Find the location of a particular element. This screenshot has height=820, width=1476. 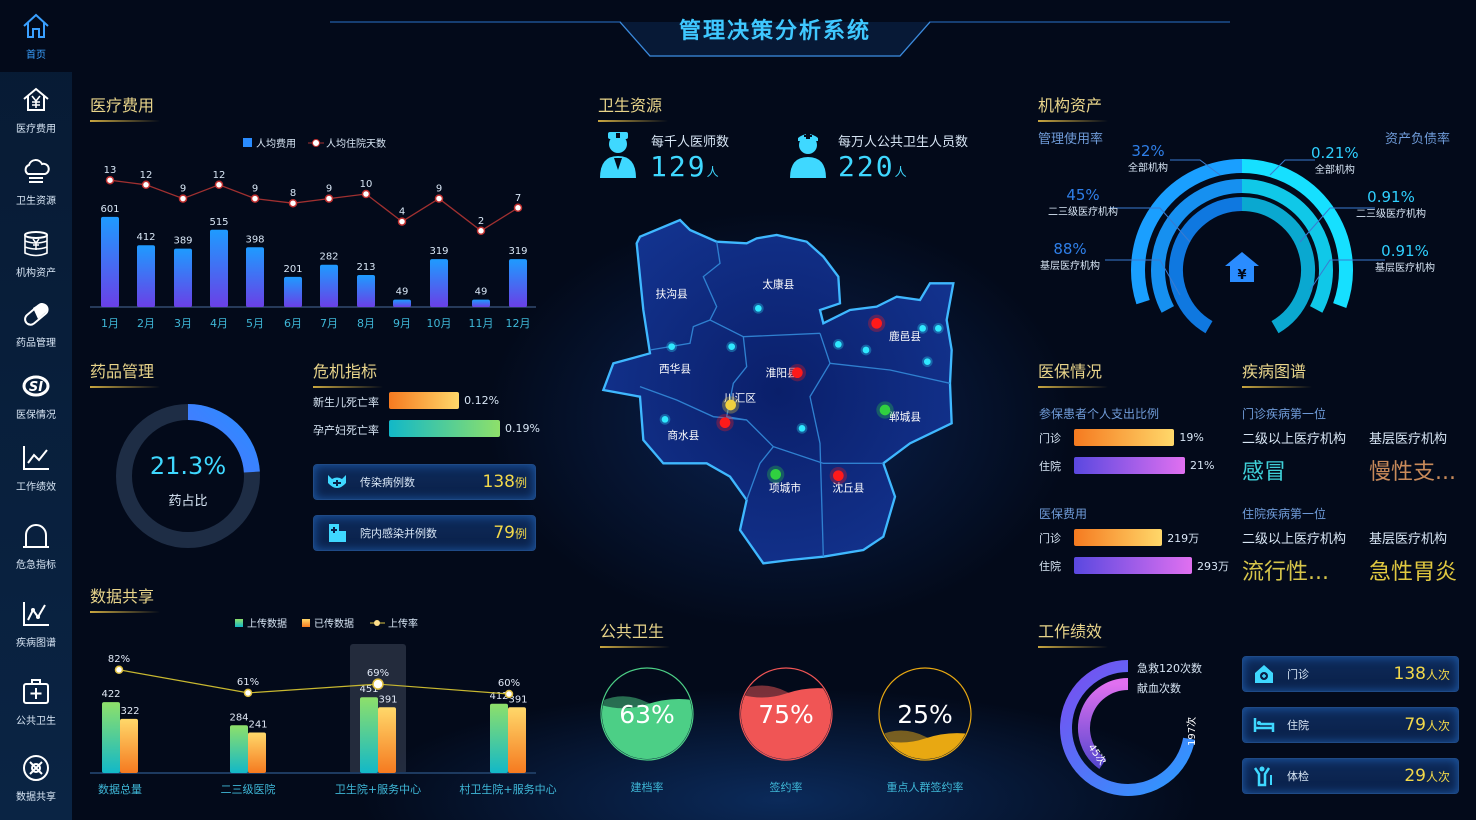

house-yen-icon: ¥ is located at coordinates (1242, 267).